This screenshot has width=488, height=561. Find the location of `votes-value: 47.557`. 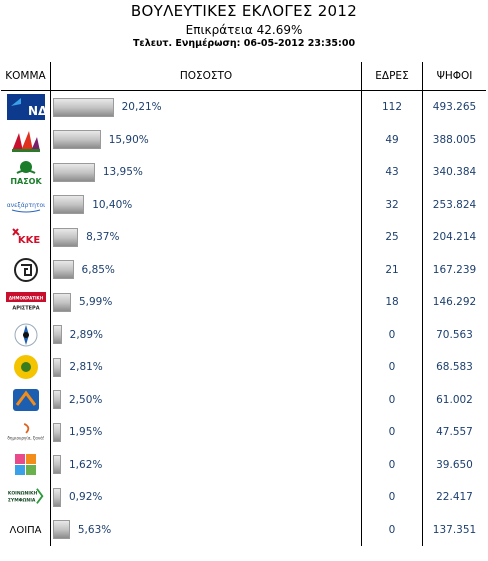

votes-value: 47.557 is located at coordinates (454, 432).